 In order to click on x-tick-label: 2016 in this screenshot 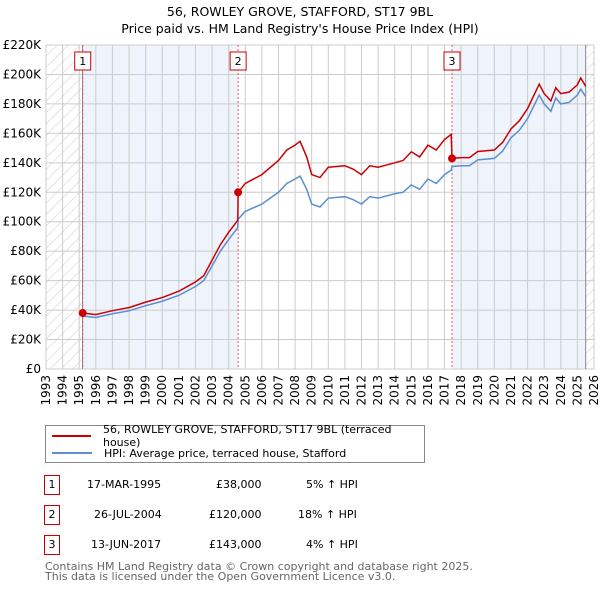, I will do `click(428, 390)`.